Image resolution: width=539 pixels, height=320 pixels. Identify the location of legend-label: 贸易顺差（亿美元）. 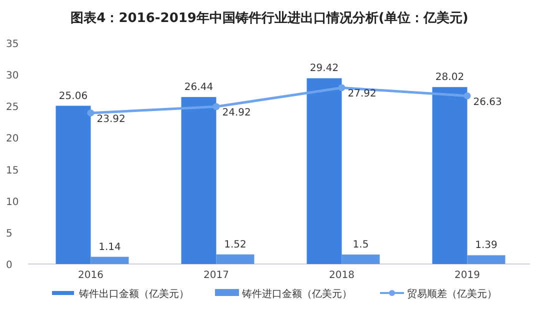
(452, 294).